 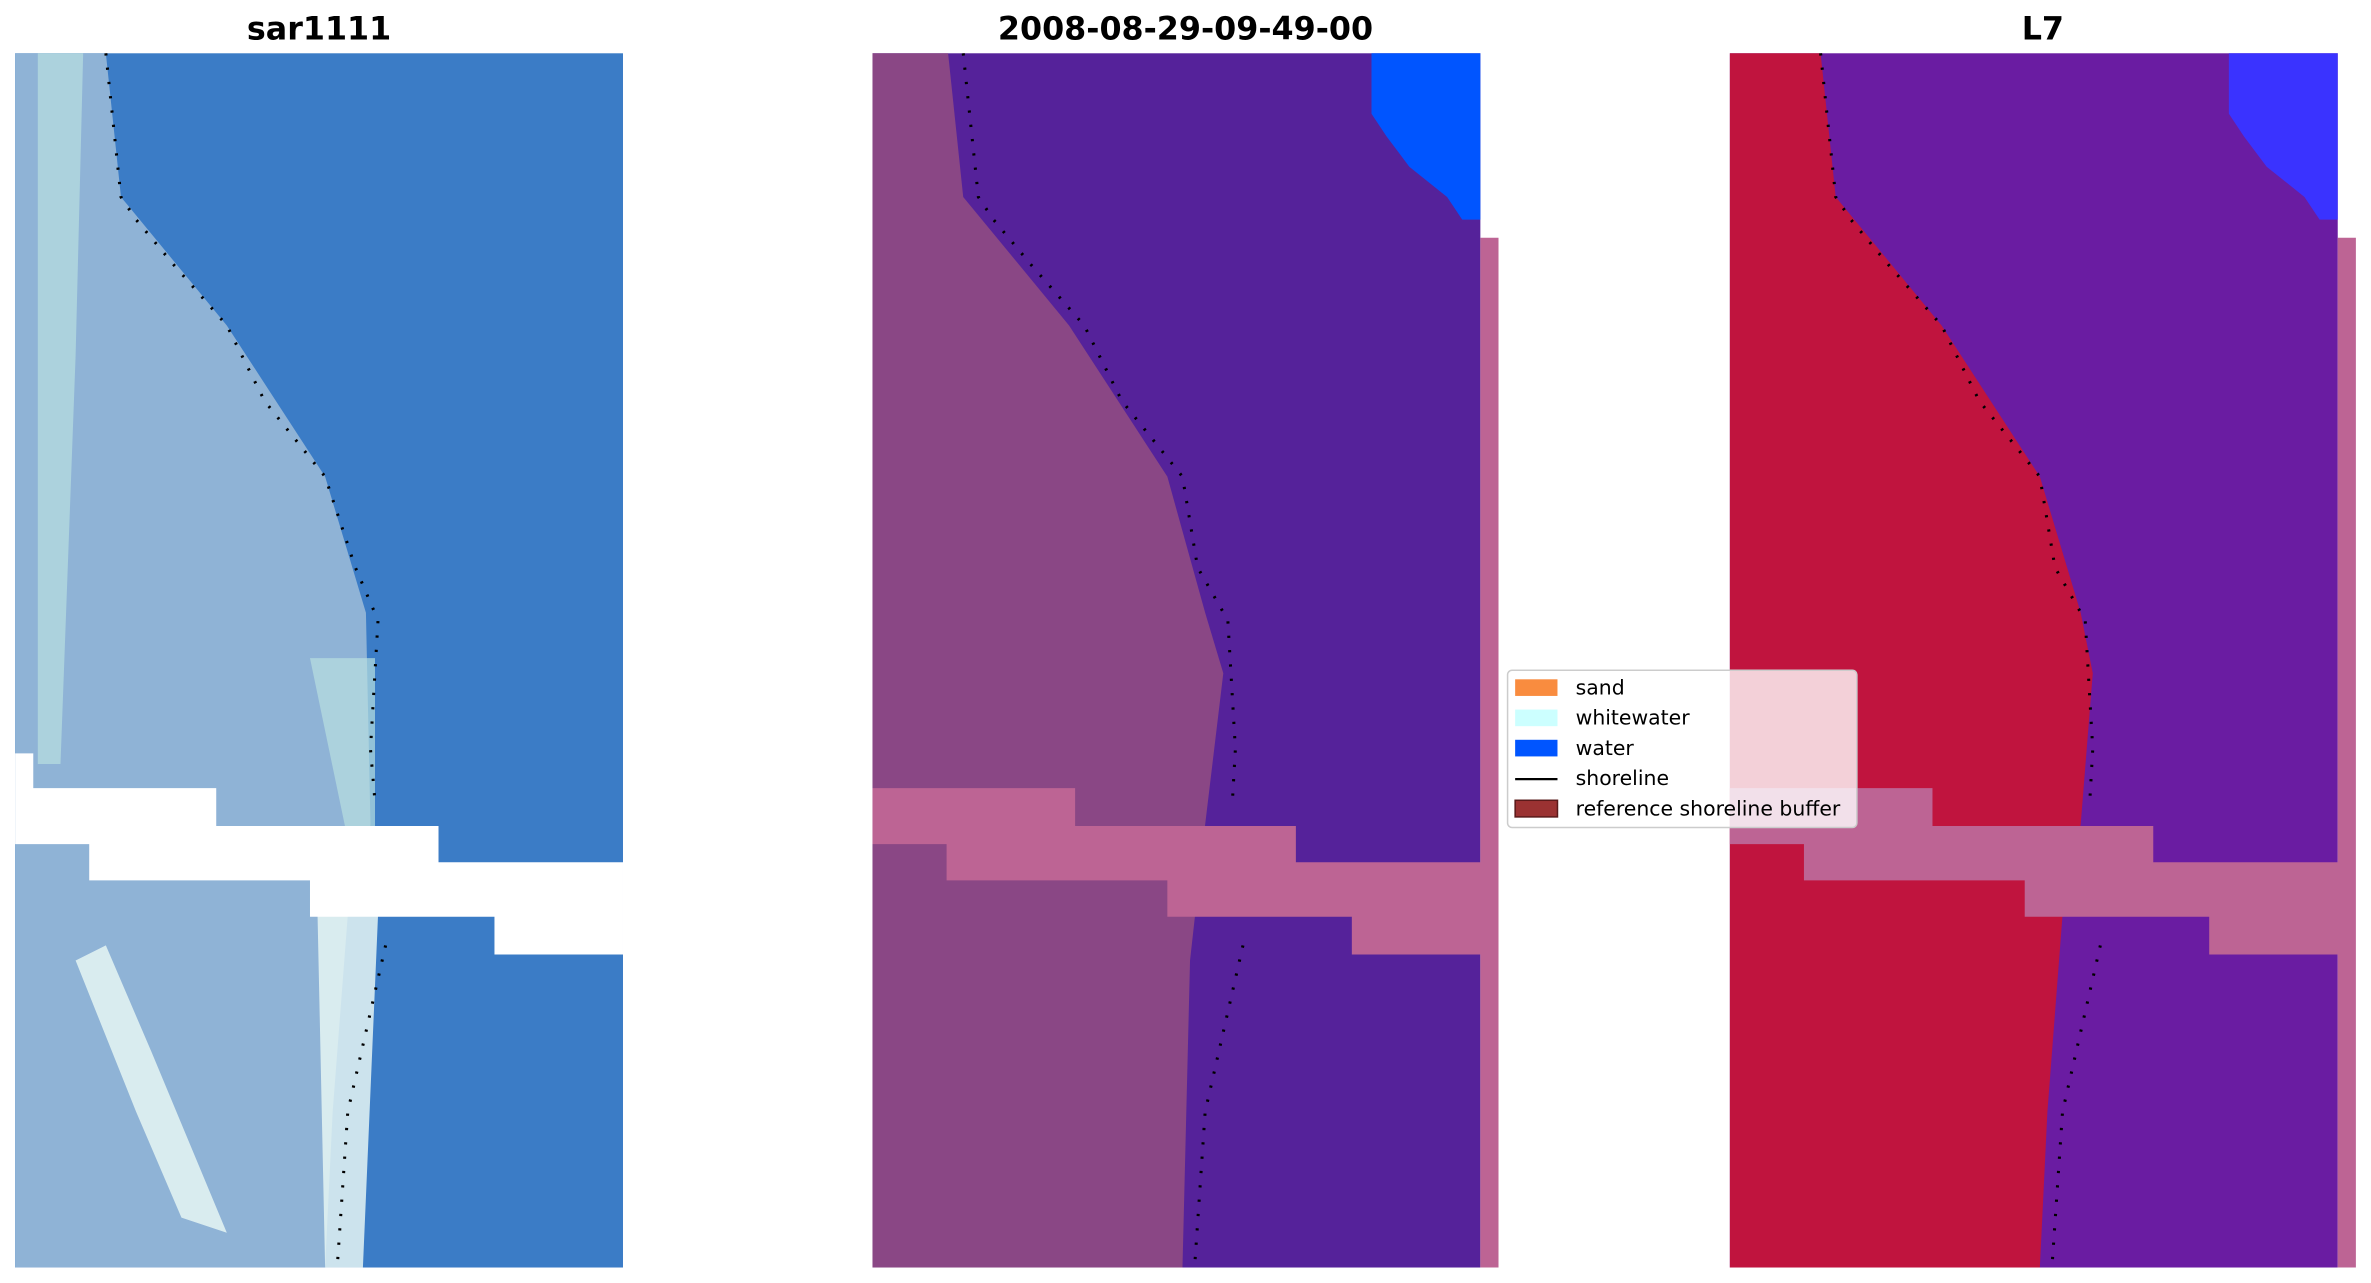 I want to click on legend-label: water, so click(x=1605, y=748).